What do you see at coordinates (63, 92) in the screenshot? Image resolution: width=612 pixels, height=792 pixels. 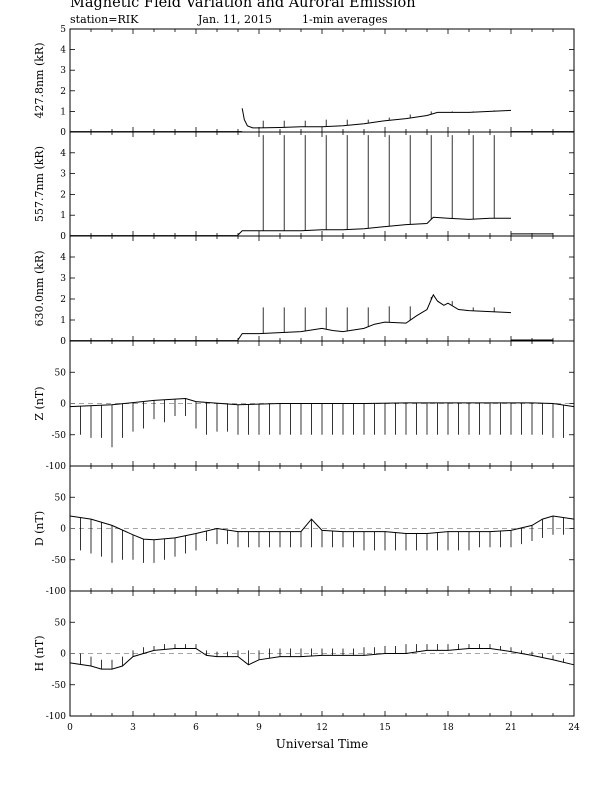 I see `panel-1-y-tick-label: 2` at bounding box center [63, 92].